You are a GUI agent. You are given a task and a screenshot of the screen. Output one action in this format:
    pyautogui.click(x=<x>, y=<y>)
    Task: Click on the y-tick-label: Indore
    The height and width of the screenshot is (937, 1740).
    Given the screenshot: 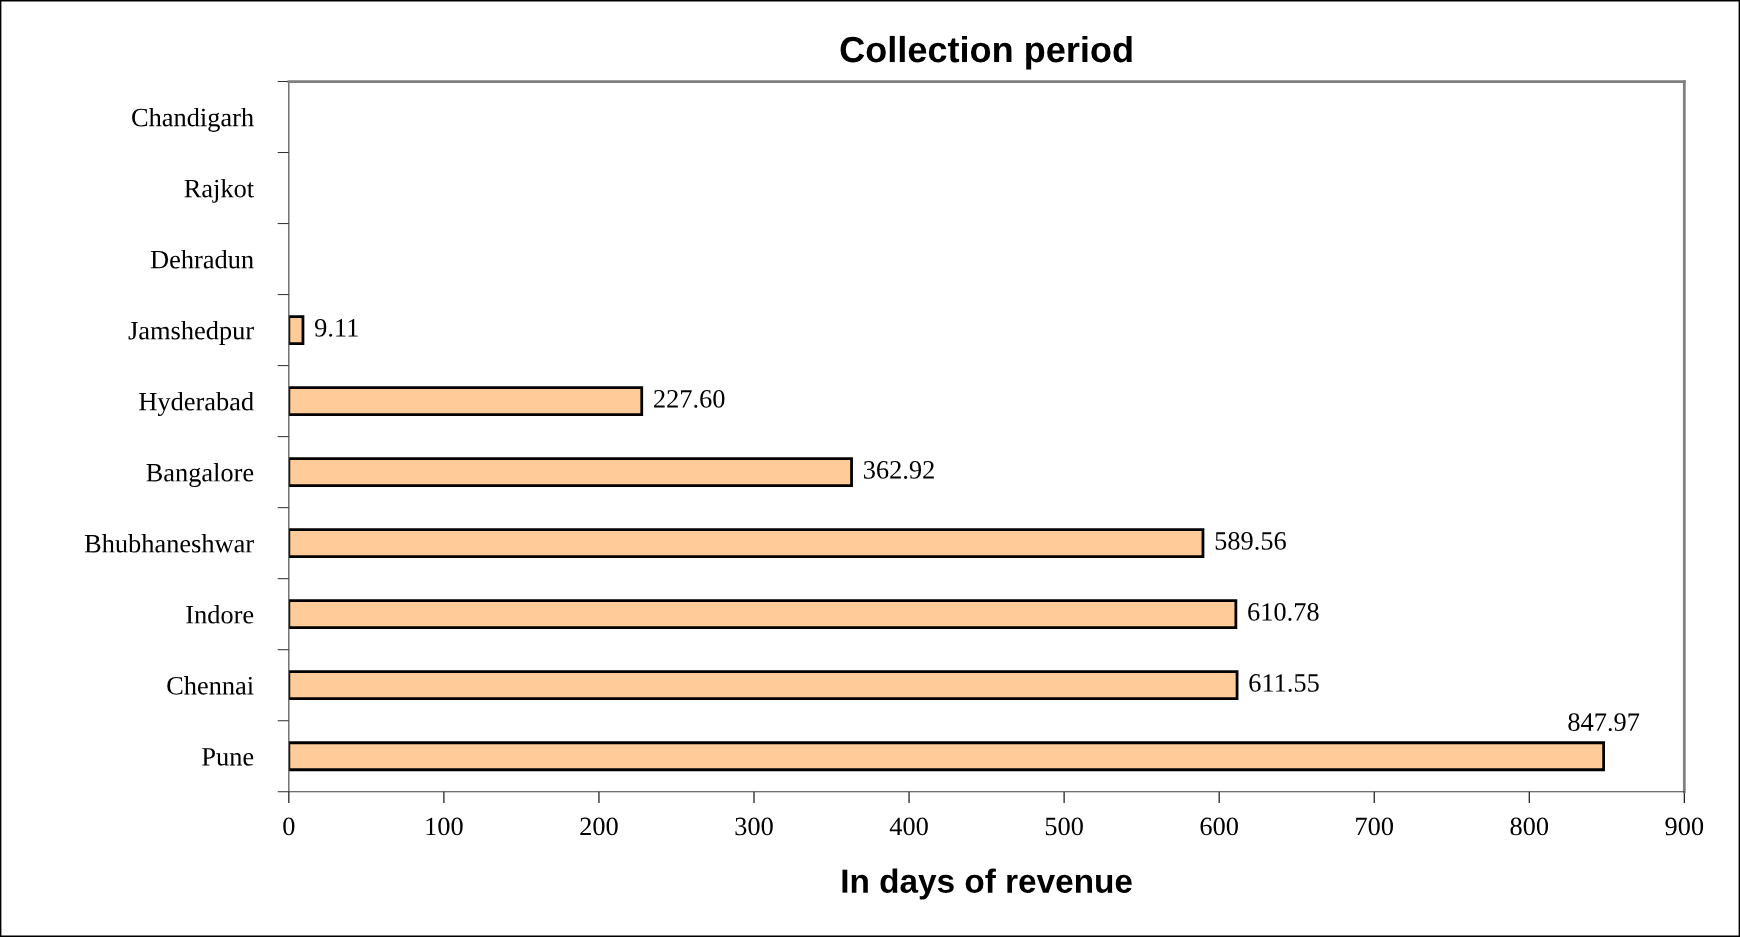 What is the action you would take?
    pyautogui.click(x=220, y=614)
    